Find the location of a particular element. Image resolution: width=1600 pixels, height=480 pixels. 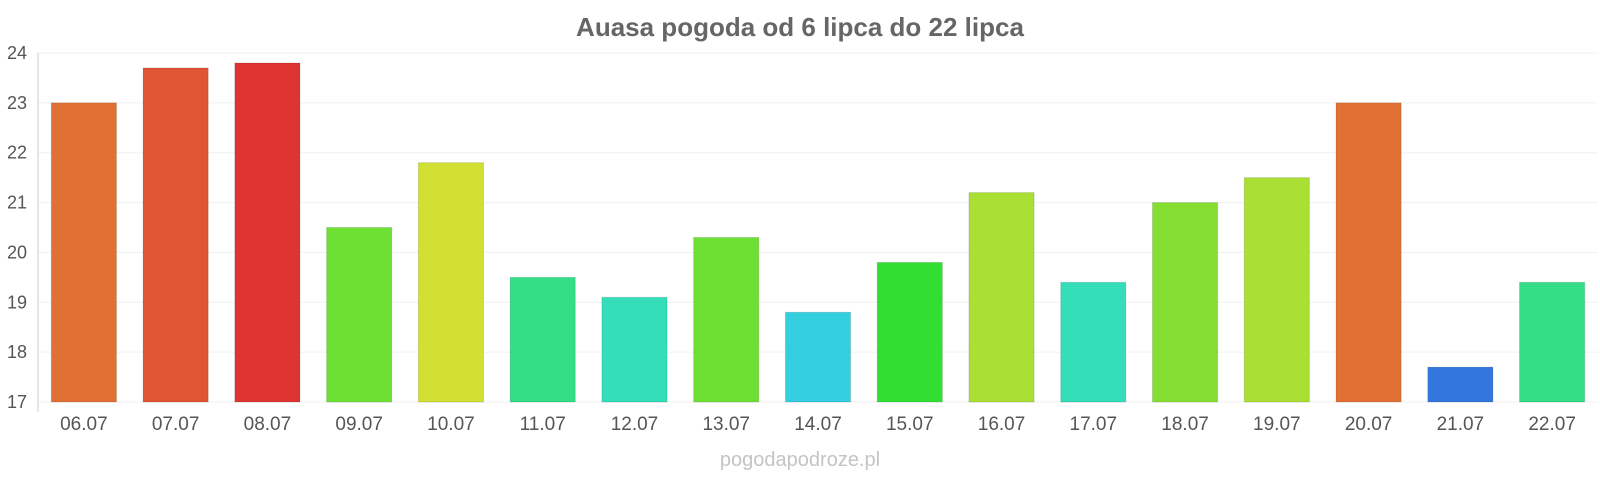

y-tick-label: 18 is located at coordinates (17, 352).